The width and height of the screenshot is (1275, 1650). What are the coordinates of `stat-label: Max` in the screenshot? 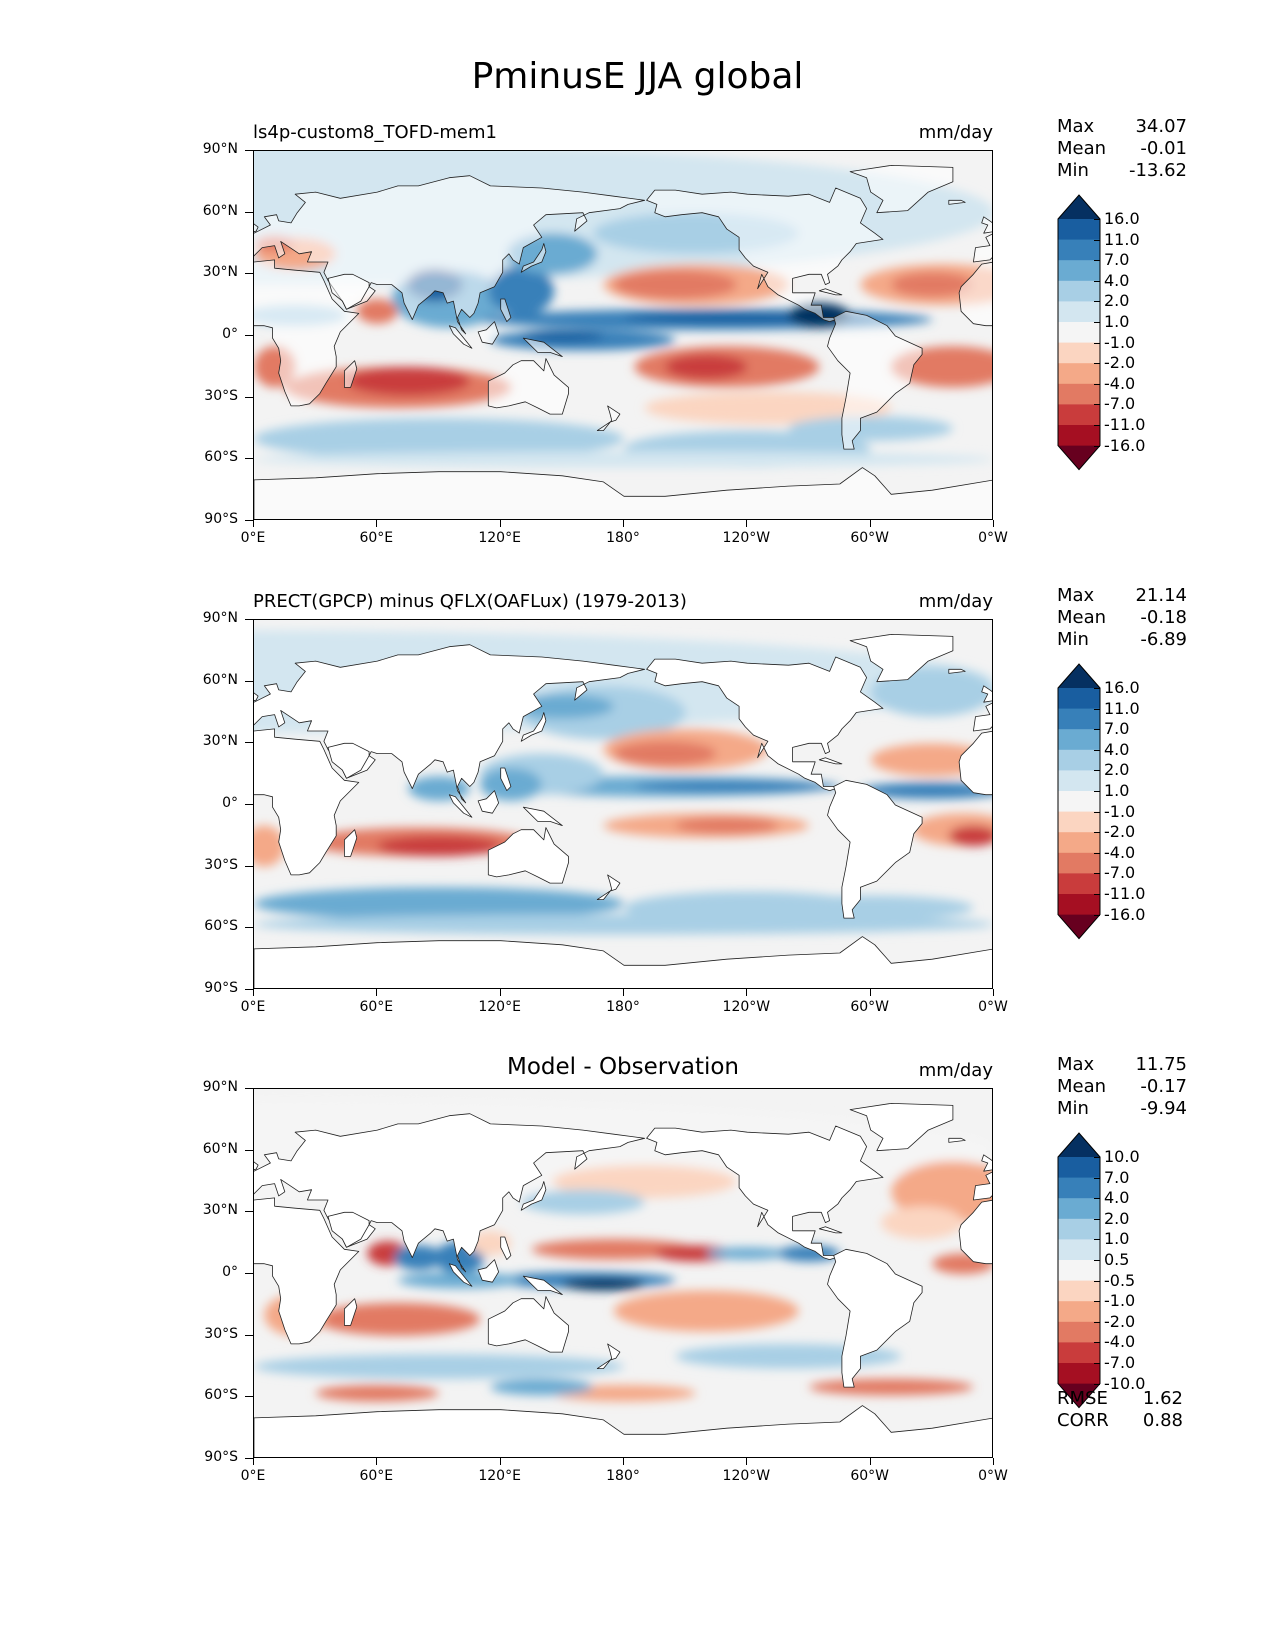 It's located at (1076, 126).